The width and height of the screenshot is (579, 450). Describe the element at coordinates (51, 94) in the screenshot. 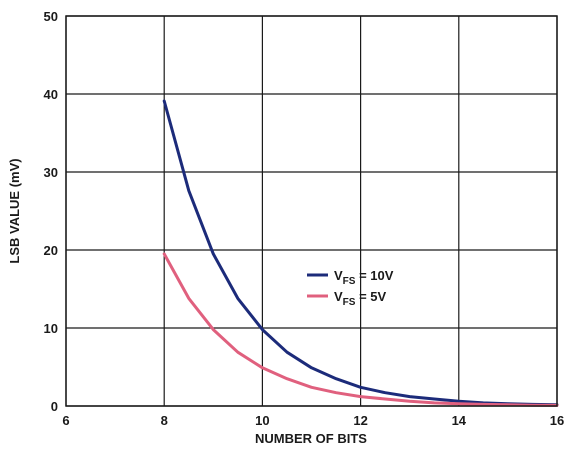

I see `y-tick-label: 40` at that location.